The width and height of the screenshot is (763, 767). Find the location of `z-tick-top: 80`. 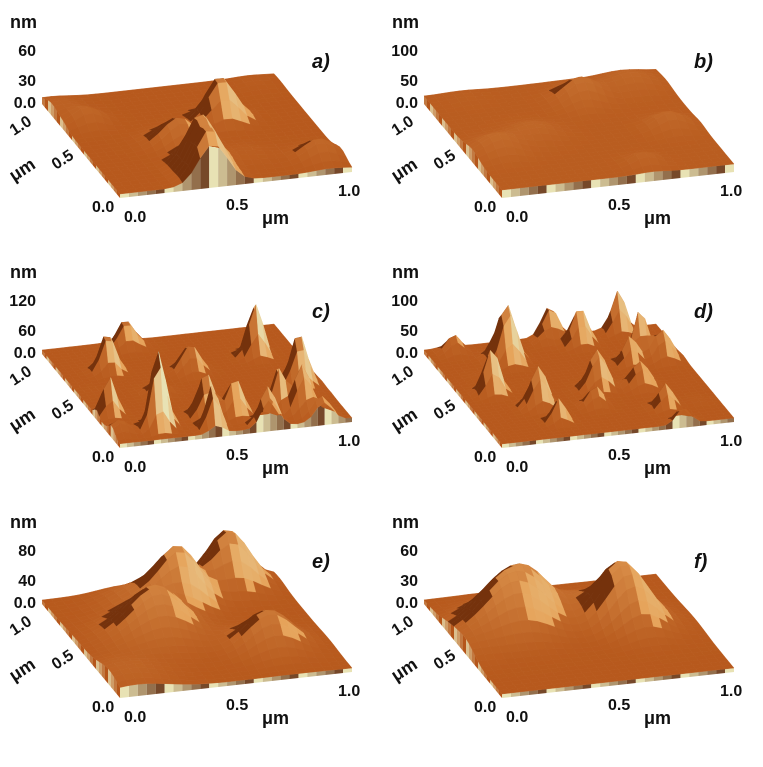

z-tick-top: 80 is located at coordinates (27, 551).